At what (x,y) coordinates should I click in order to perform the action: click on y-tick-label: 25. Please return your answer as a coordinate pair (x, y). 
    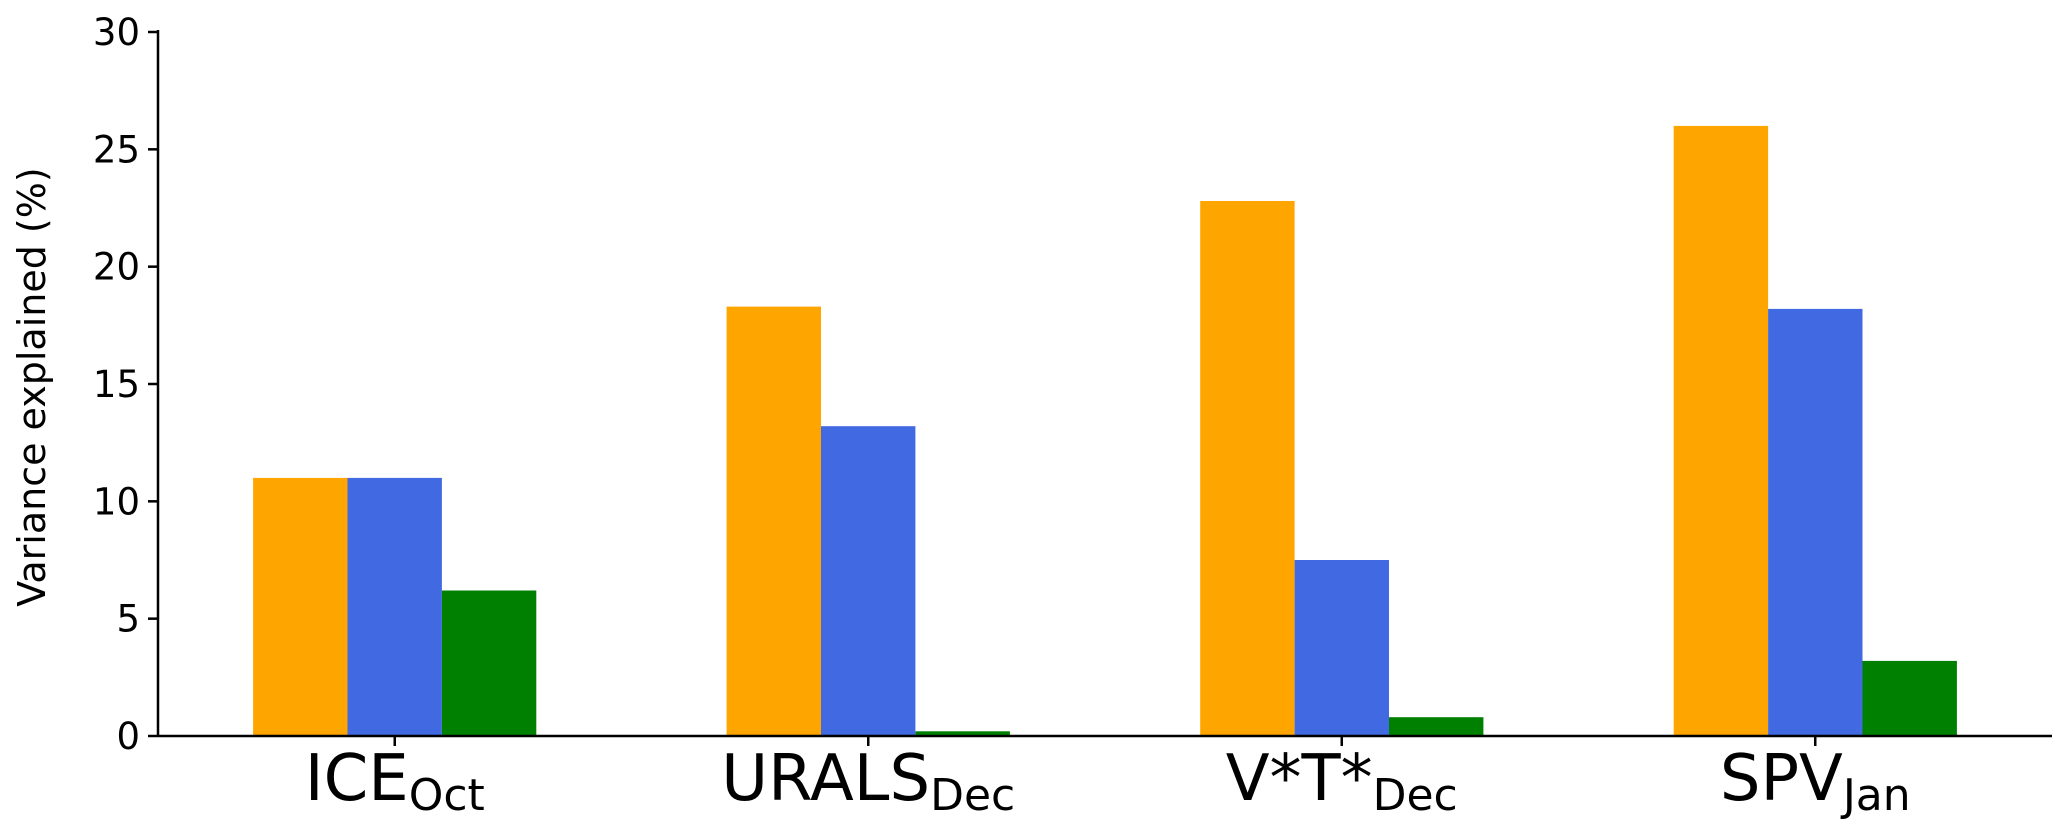
    Looking at the image, I should click on (116, 149).